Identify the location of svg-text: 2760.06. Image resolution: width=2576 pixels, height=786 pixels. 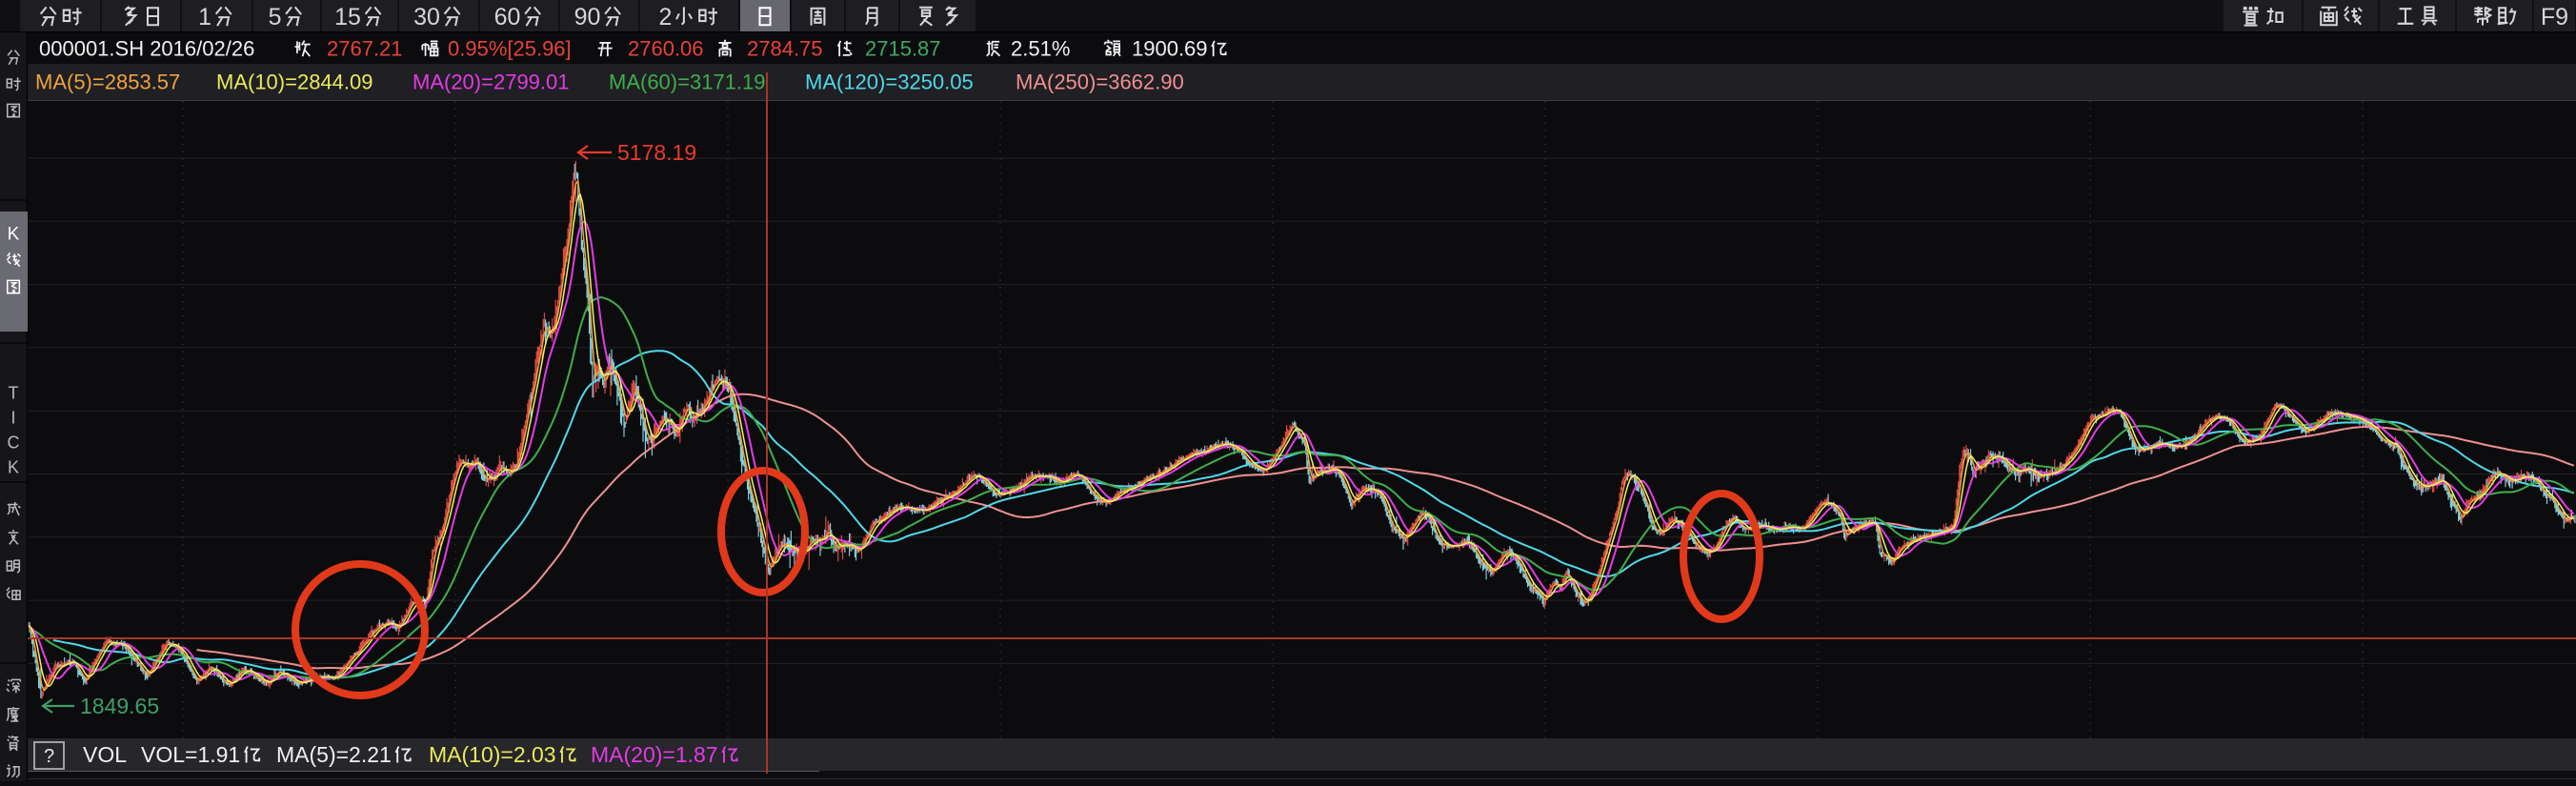
(666, 49).